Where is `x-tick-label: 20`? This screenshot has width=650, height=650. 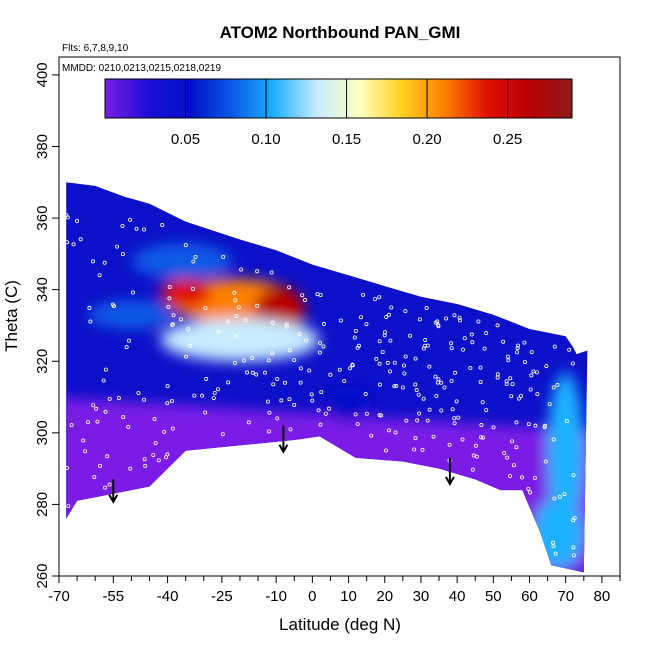
x-tick-label: 20 is located at coordinates (384, 596).